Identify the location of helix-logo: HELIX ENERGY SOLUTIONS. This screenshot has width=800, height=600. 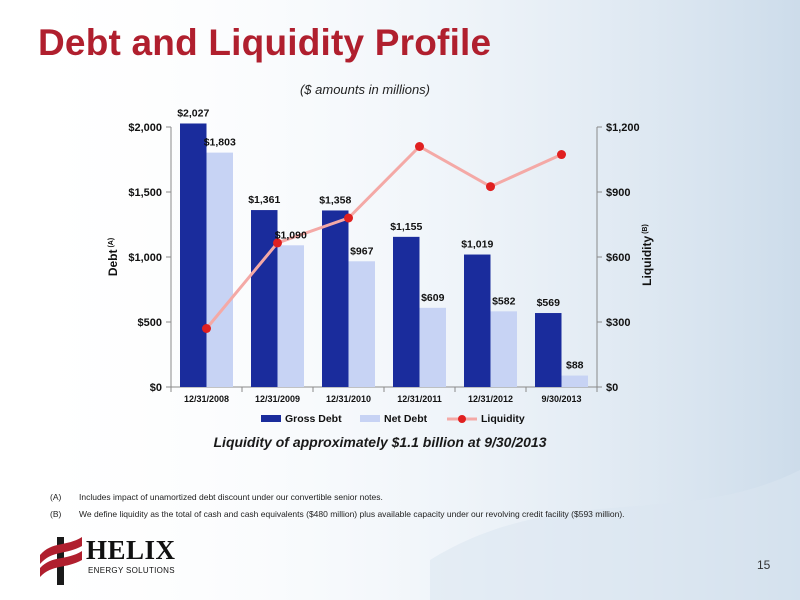
(108, 560).